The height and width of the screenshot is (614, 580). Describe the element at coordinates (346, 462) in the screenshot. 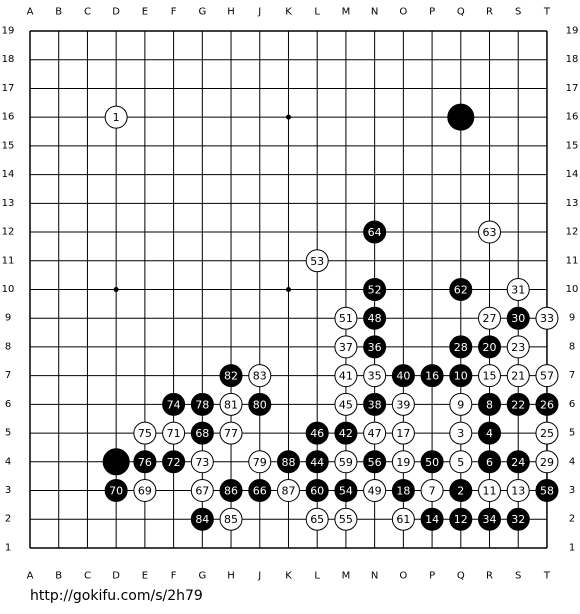

I see `move-number: 59` at that location.